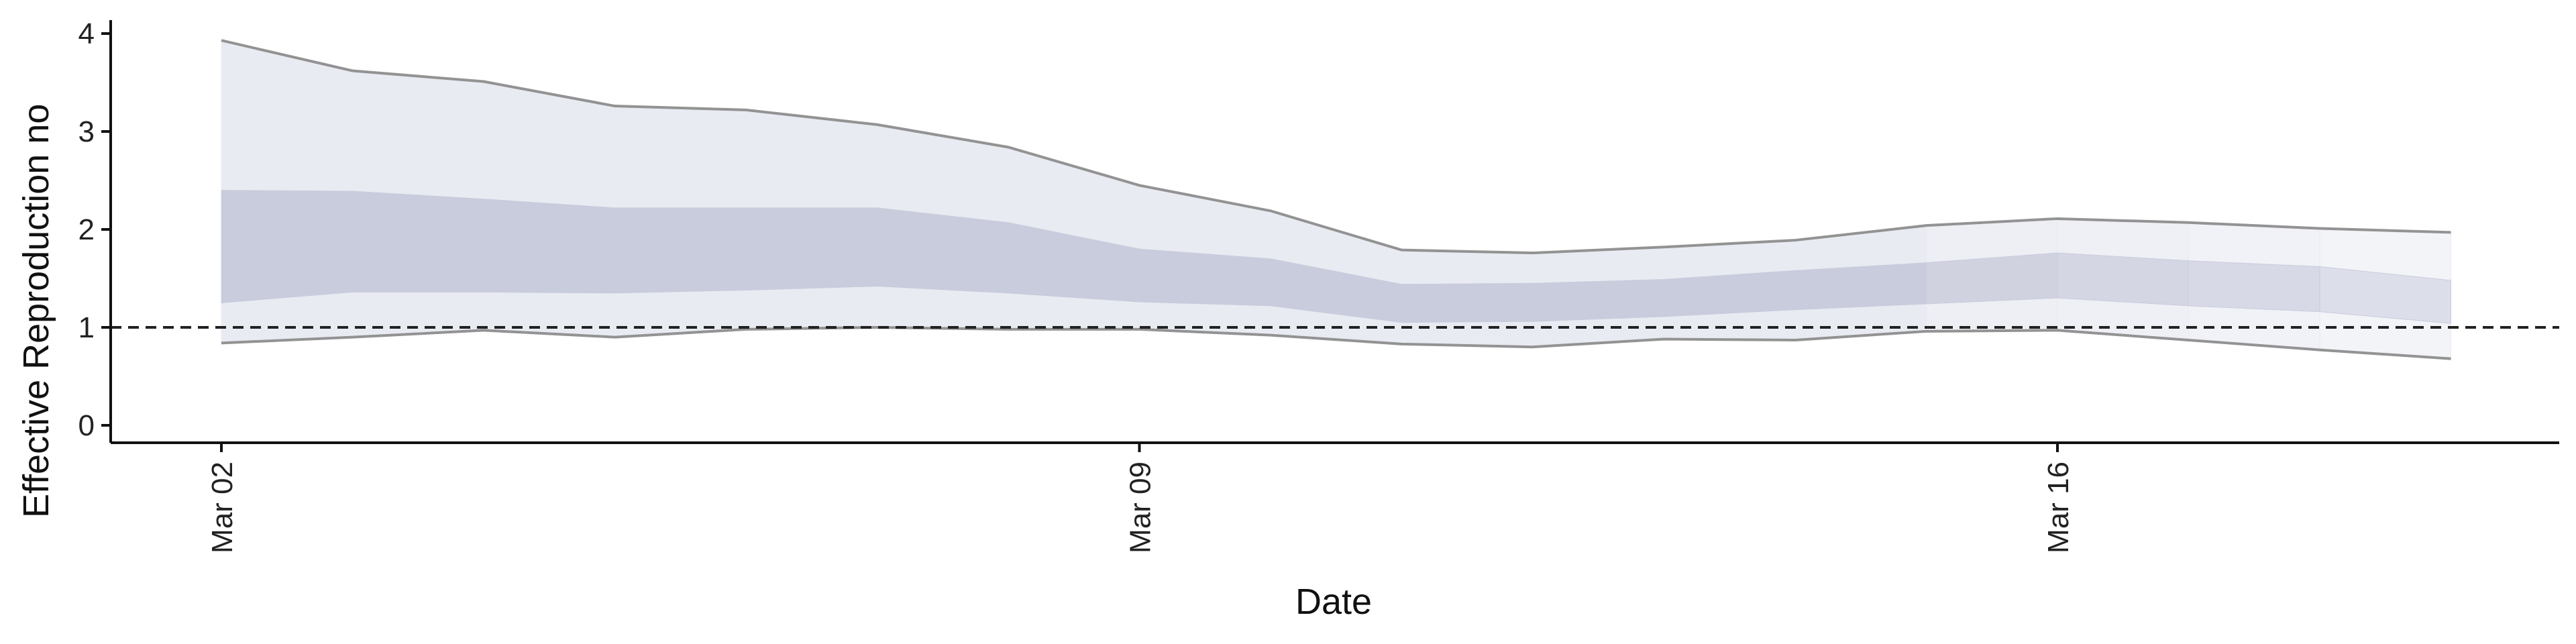  What do you see at coordinates (1336, 342) in the screenshot?
I see `outer-lower-bound-line` at bounding box center [1336, 342].